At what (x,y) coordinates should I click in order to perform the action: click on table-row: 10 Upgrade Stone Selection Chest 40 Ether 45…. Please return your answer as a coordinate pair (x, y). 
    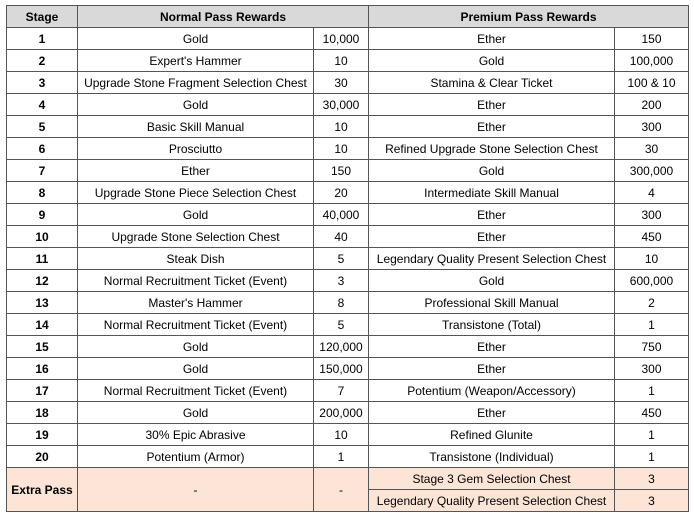
    Looking at the image, I should click on (347, 236).